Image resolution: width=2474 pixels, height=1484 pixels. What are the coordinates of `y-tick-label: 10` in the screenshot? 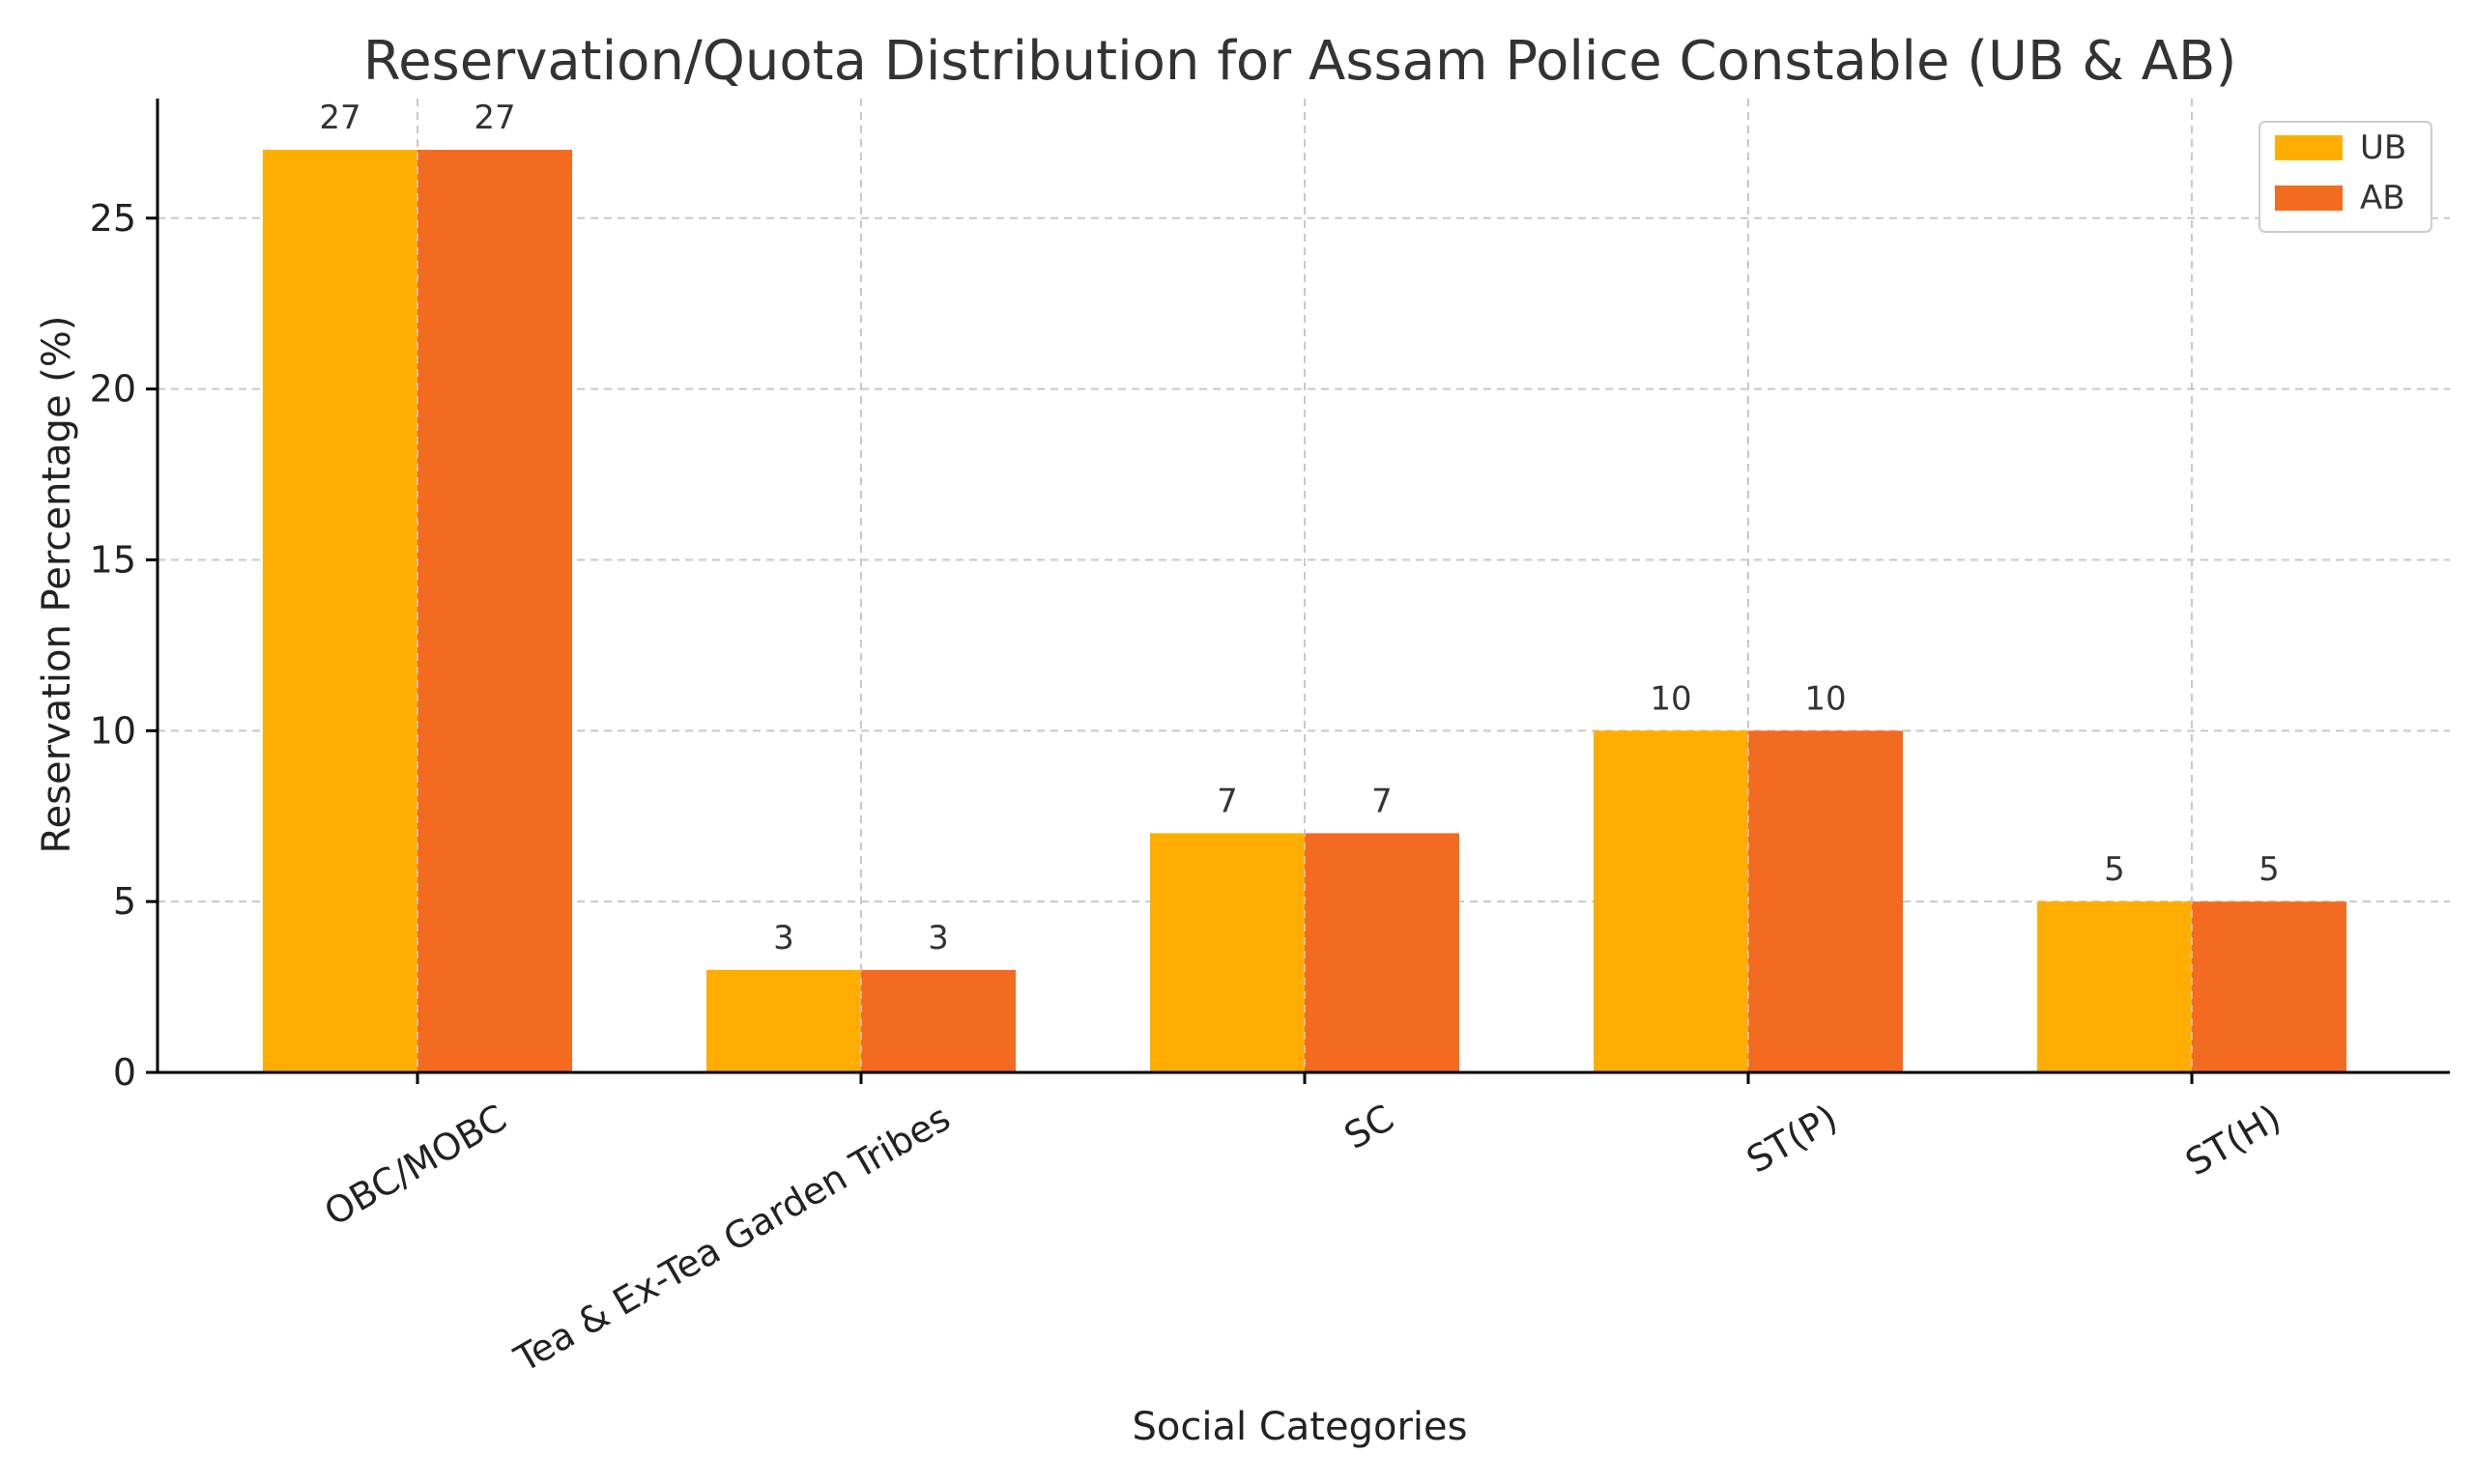 It's located at (113, 730).